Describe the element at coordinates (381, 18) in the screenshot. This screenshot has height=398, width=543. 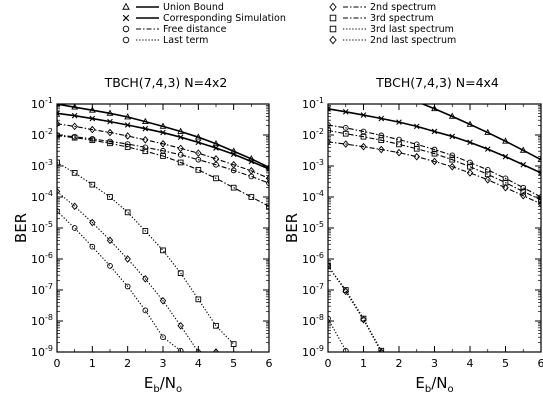
I see `legend-entry-3rd-spectrum: 3rd spectrum` at that location.